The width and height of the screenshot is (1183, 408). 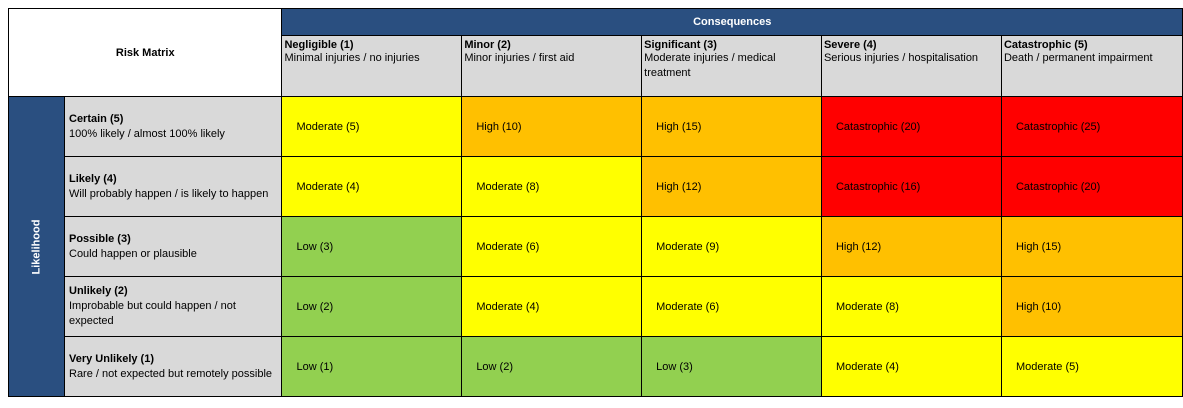 I want to click on risk-cell: Low (1), so click(x=372, y=366).